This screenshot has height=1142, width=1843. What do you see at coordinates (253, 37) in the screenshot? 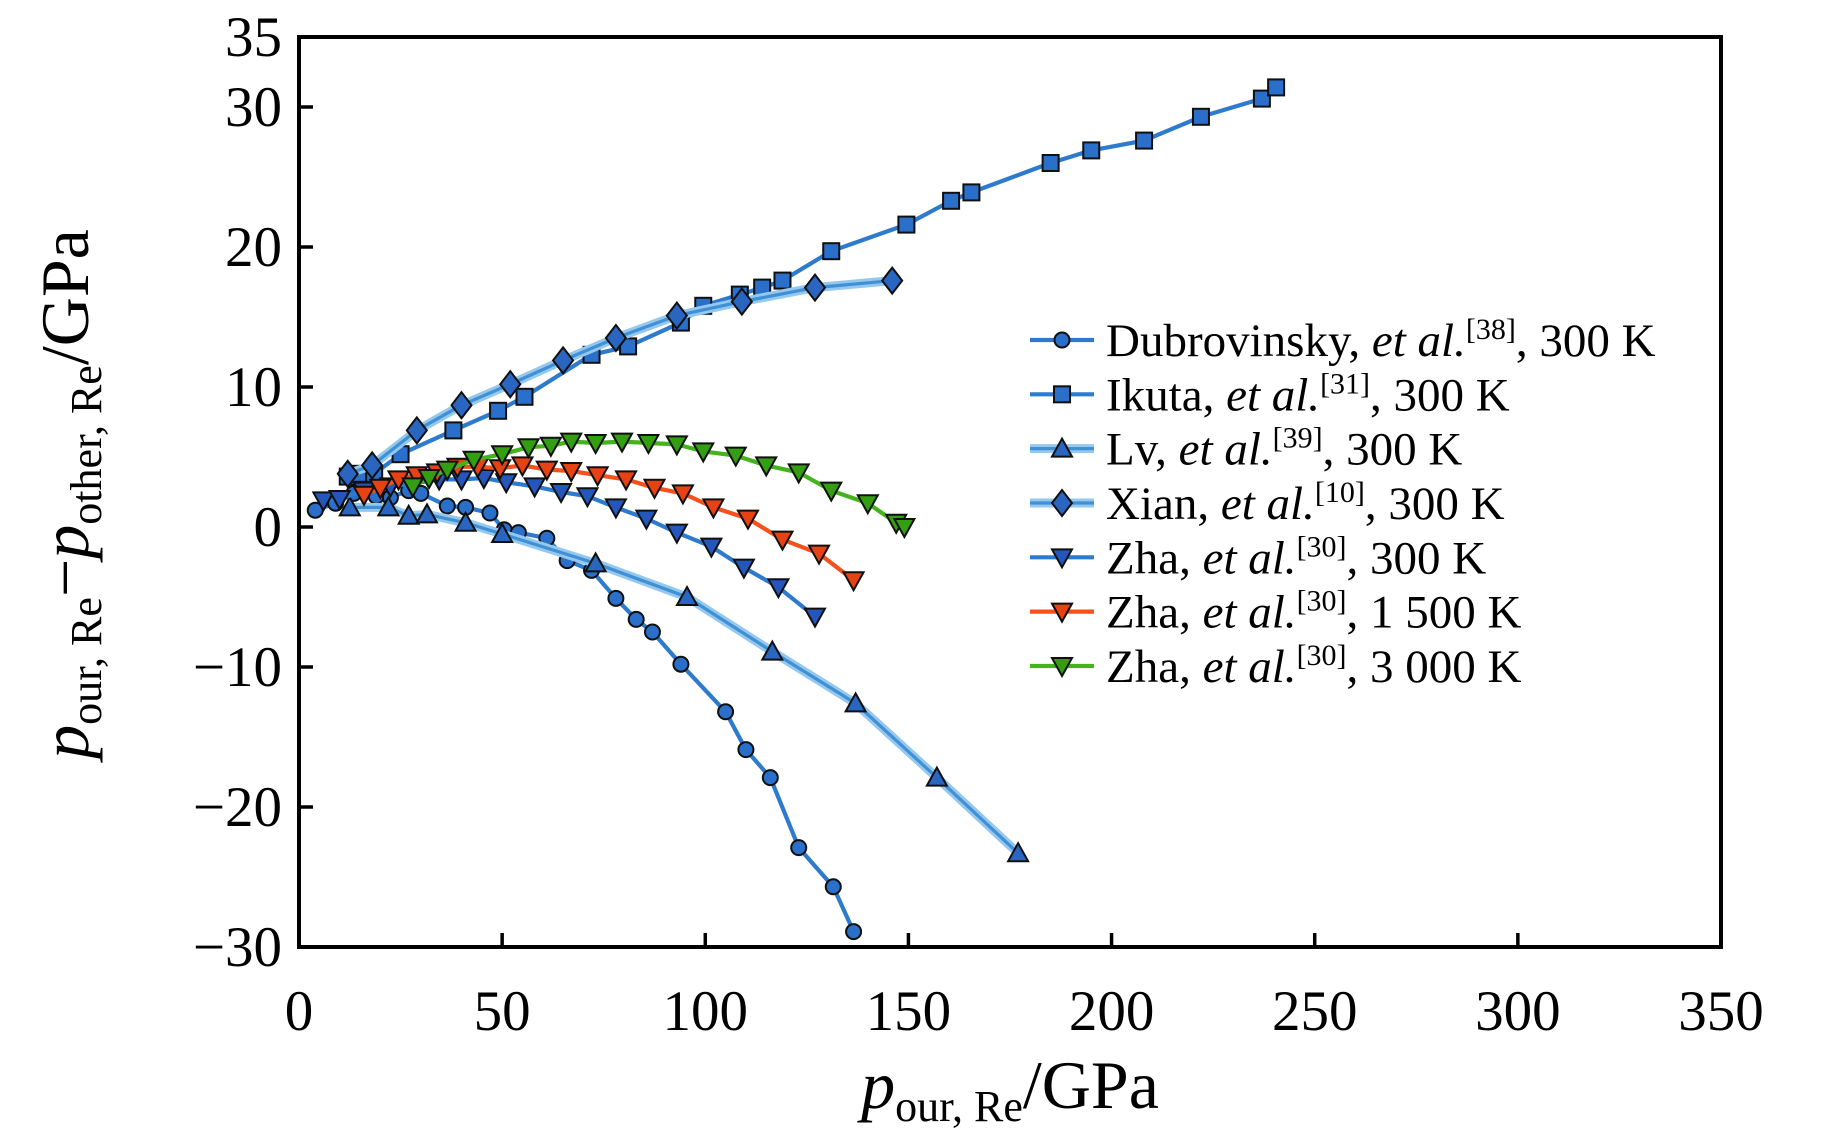
I see `y-tick-label: 35` at bounding box center [253, 37].